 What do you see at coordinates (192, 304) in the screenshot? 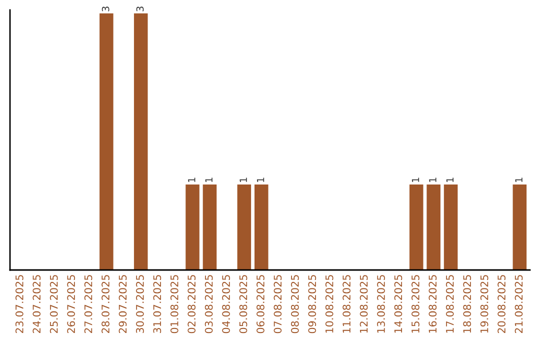
I see `x-tick-label: 02.08.2025` at bounding box center [192, 304].